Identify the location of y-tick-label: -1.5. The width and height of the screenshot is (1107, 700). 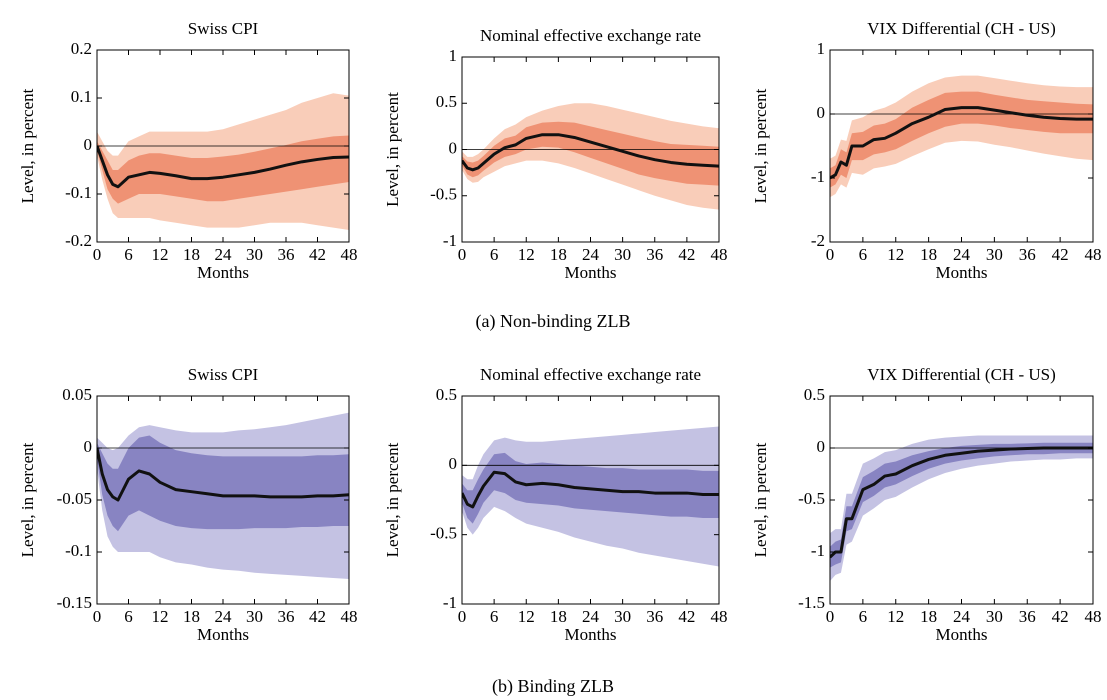
(811, 602).